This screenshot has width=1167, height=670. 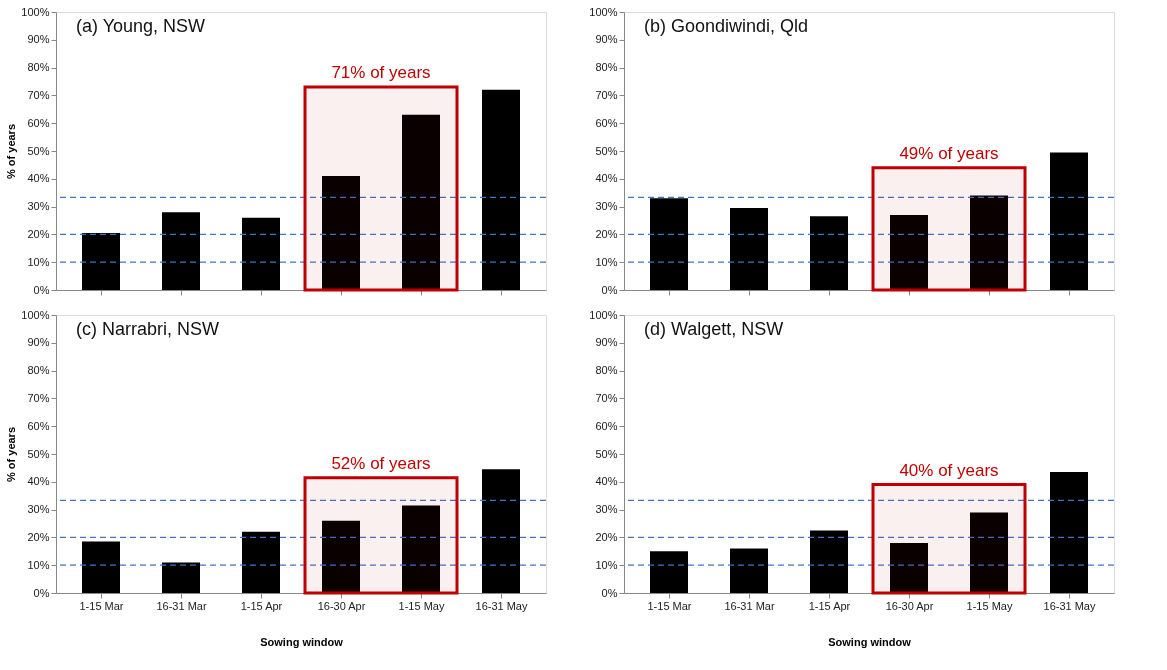 I want to click on chart-title: (d) Walgett, NSW, so click(x=714, y=329).